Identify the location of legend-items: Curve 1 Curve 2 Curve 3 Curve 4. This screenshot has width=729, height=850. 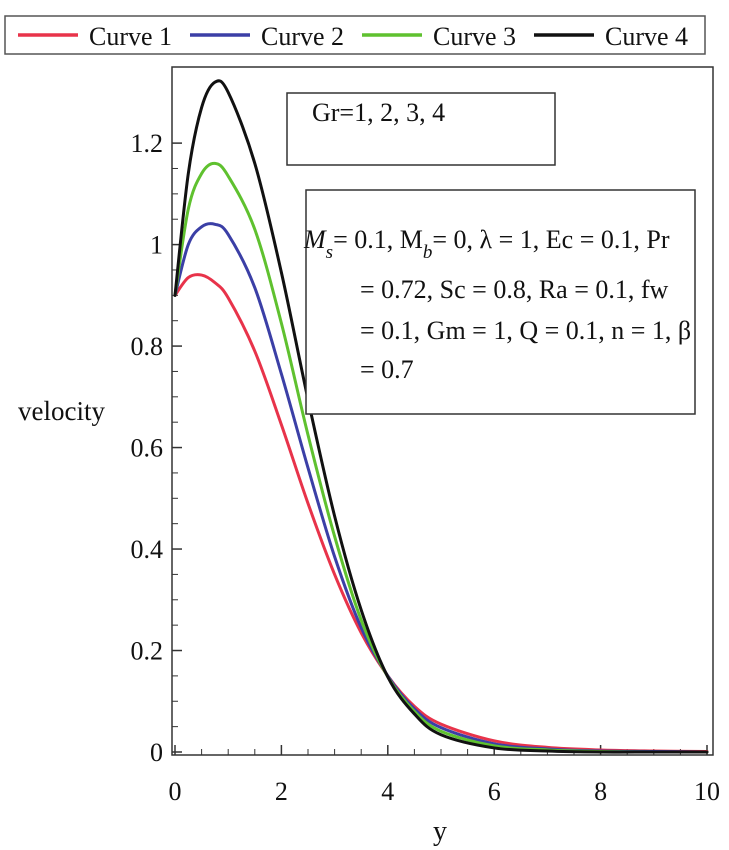
(353, 36).